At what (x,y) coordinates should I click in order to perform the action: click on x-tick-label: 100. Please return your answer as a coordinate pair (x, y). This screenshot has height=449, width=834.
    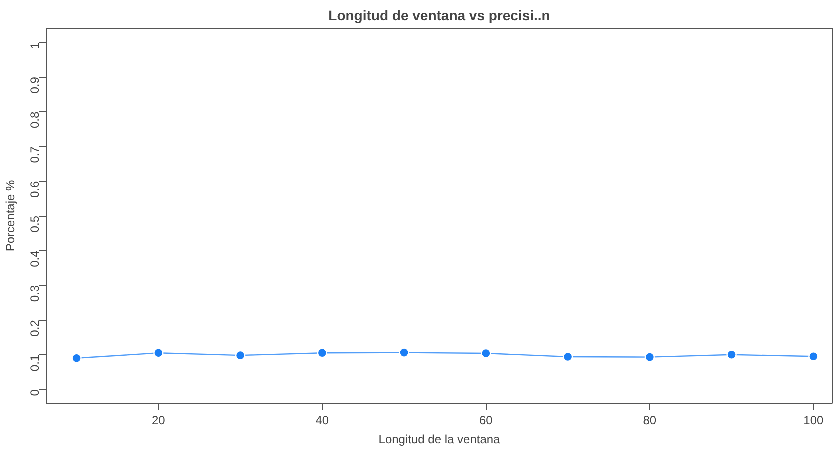
    Looking at the image, I should click on (814, 421).